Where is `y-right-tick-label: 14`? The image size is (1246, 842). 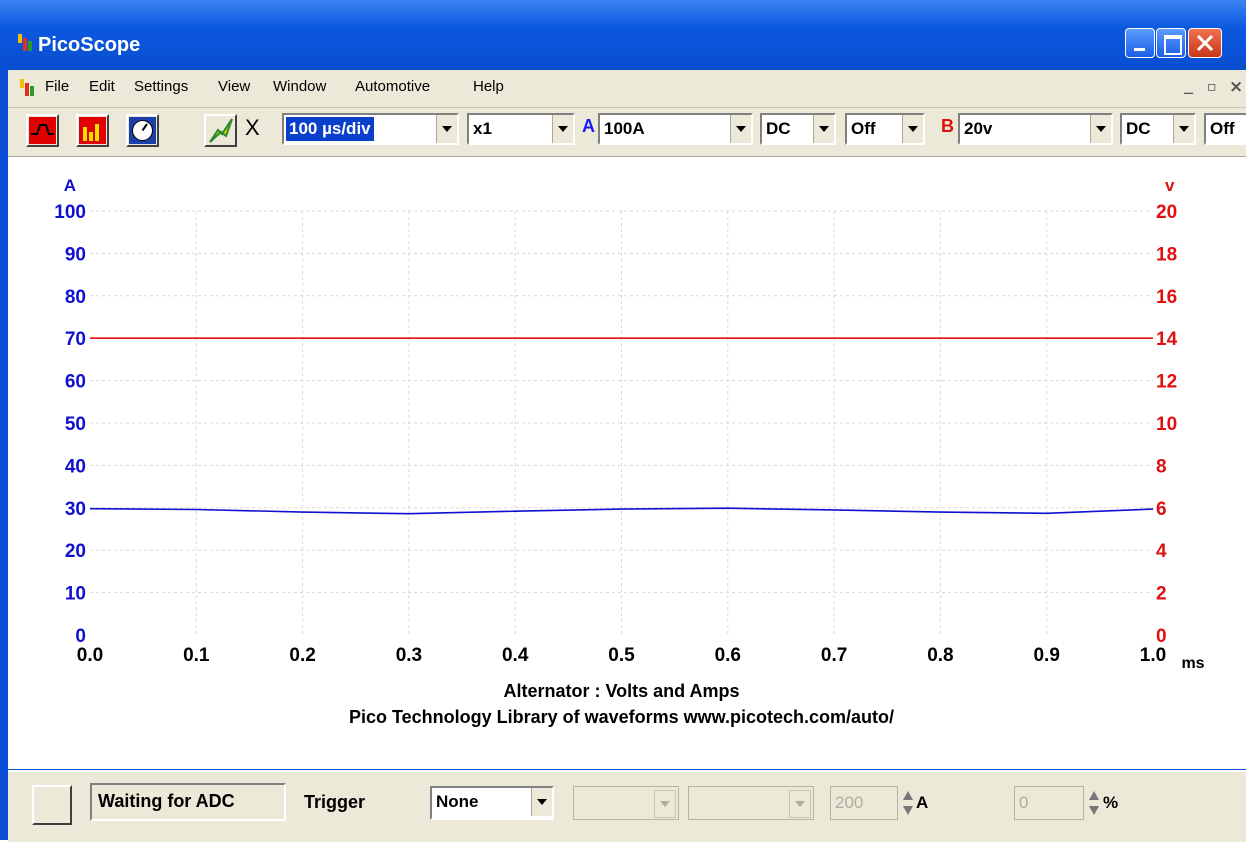
y-right-tick-label: 14 is located at coordinates (1167, 339).